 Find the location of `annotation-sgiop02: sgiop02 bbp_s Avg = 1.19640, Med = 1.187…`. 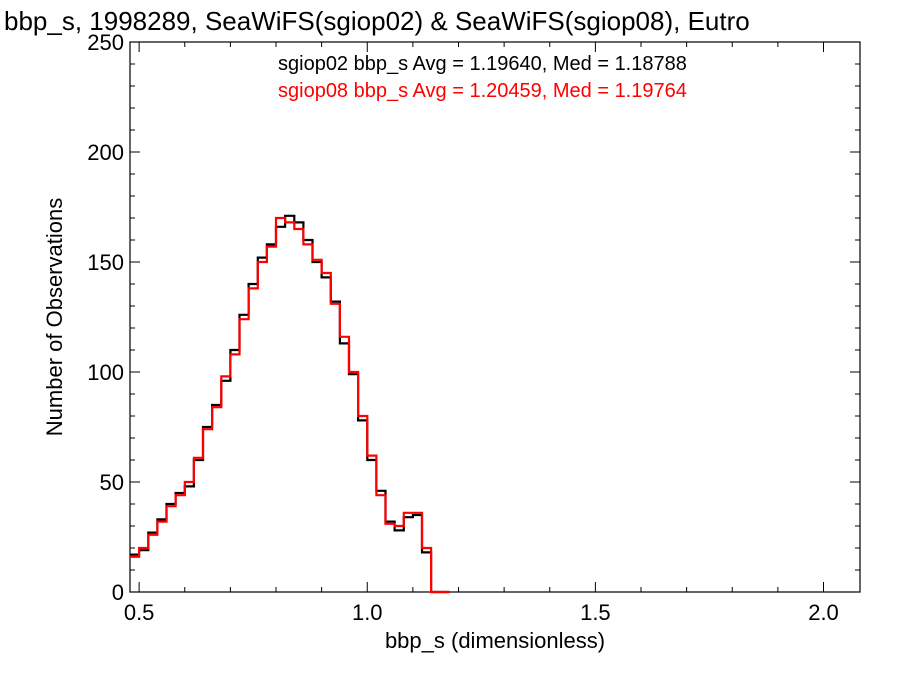

annotation-sgiop02: sgiop02 bbp_s Avg = 1.19640, Med = 1.187… is located at coordinates (482, 64).